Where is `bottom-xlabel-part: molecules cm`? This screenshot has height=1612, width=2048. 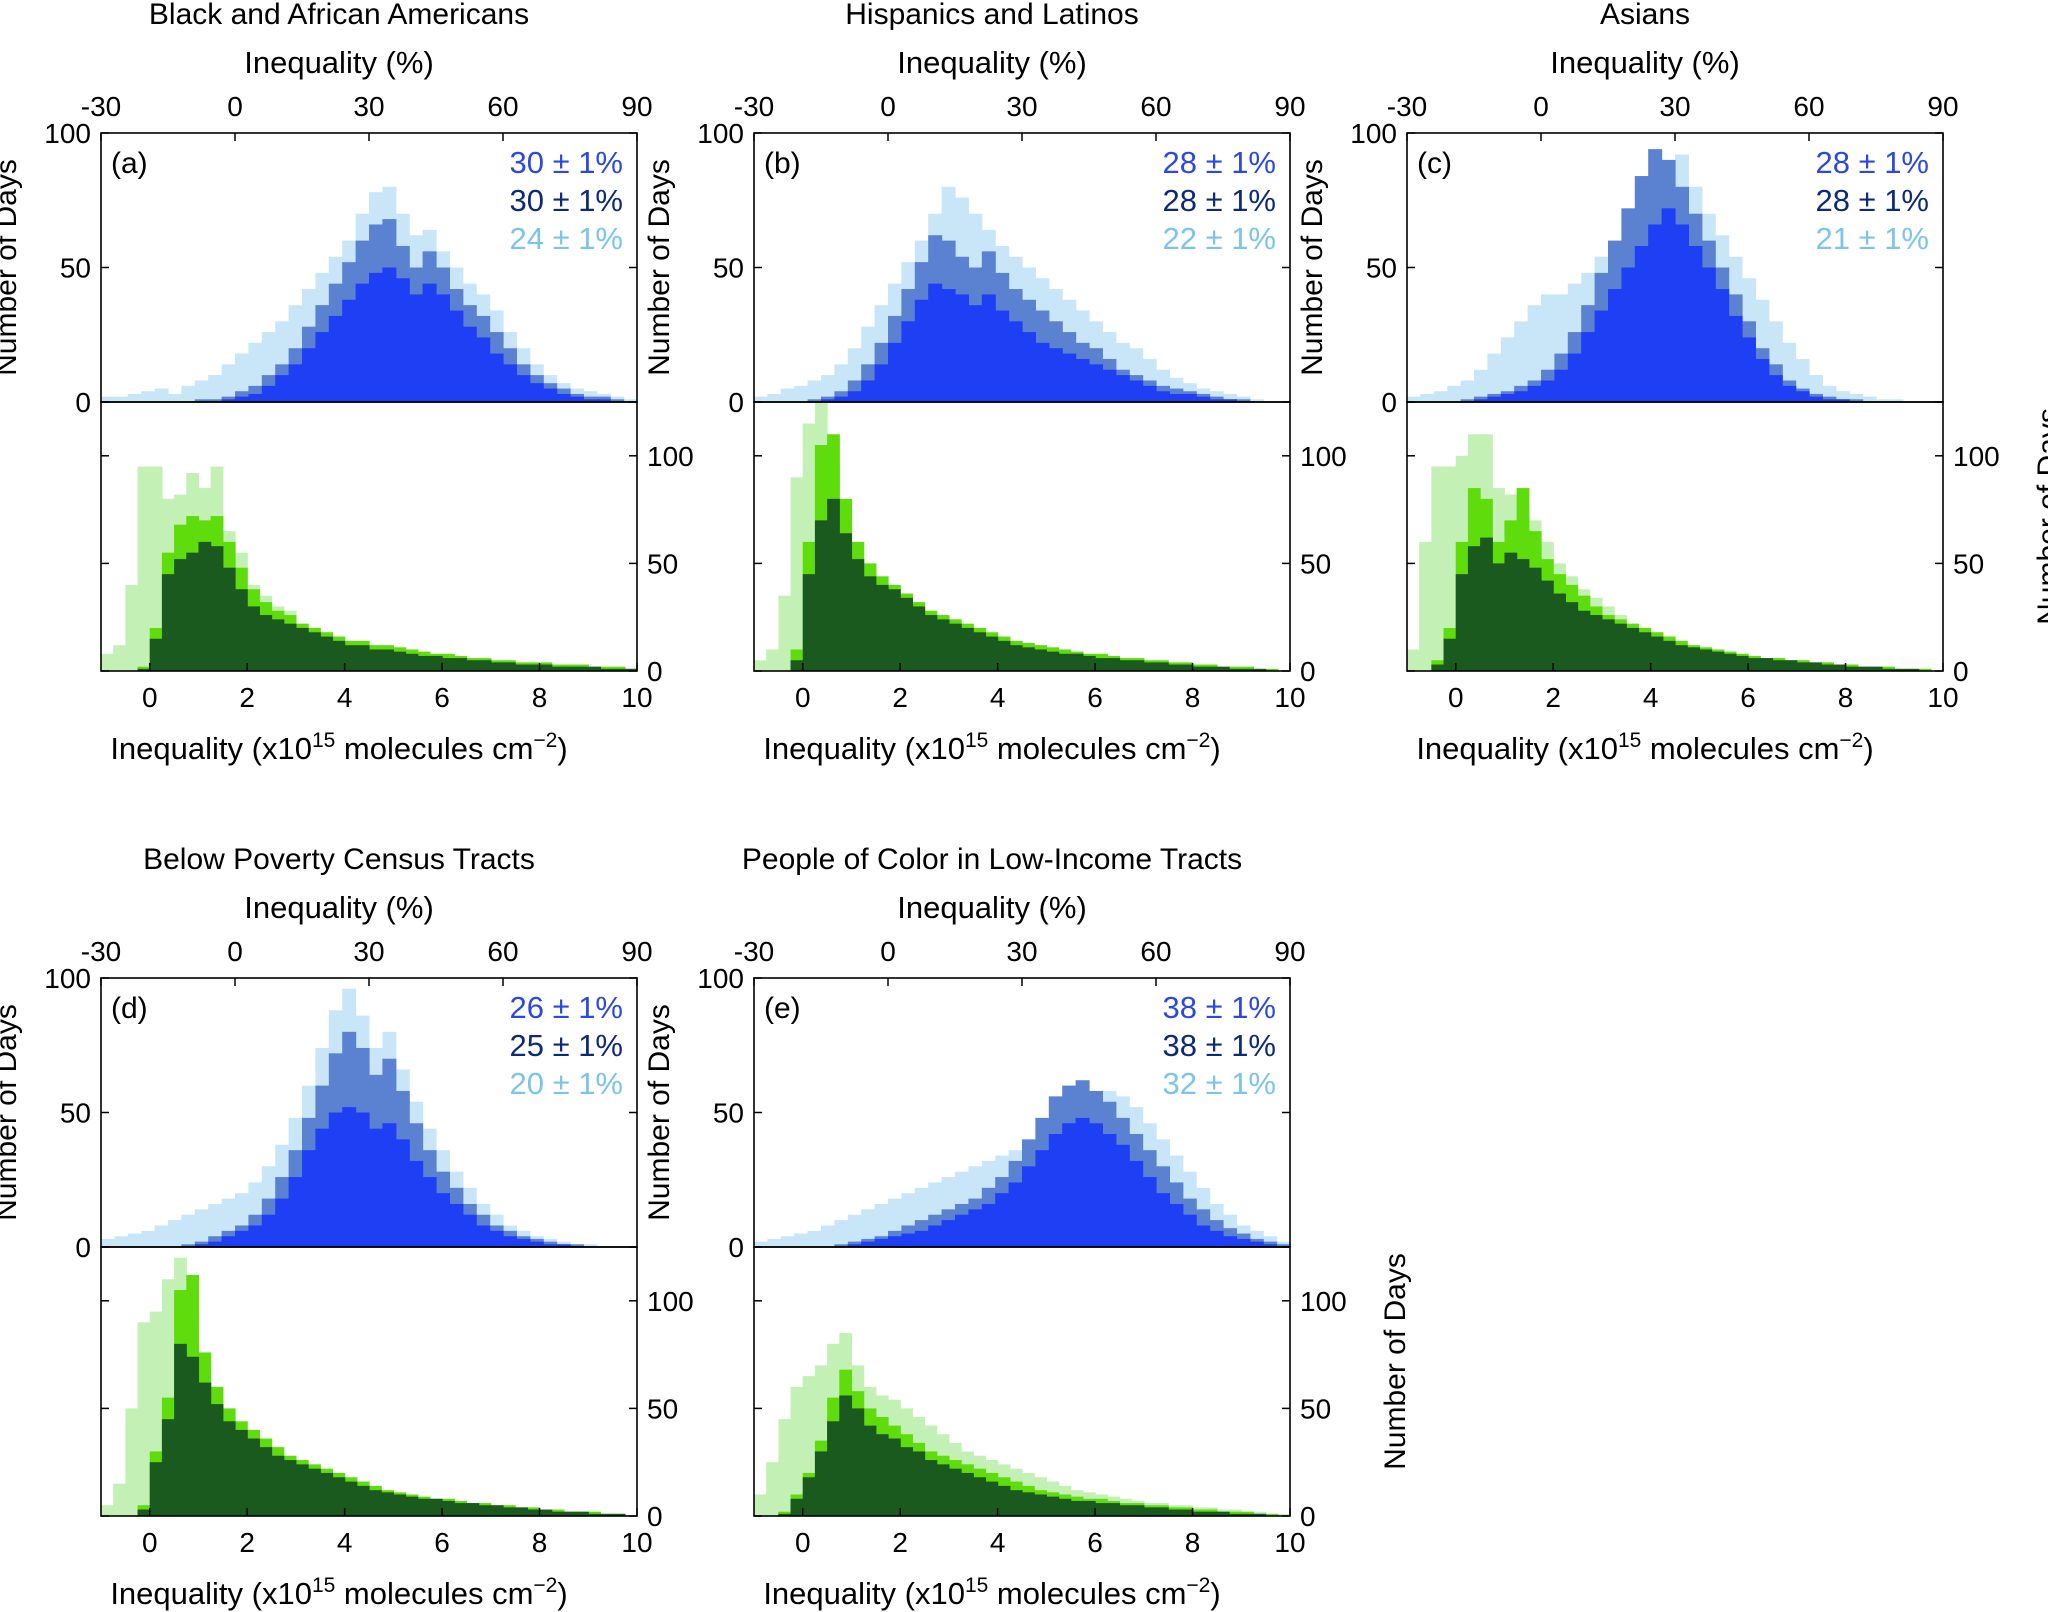
bottom-xlabel-part: molecules cm is located at coordinates (1740, 748).